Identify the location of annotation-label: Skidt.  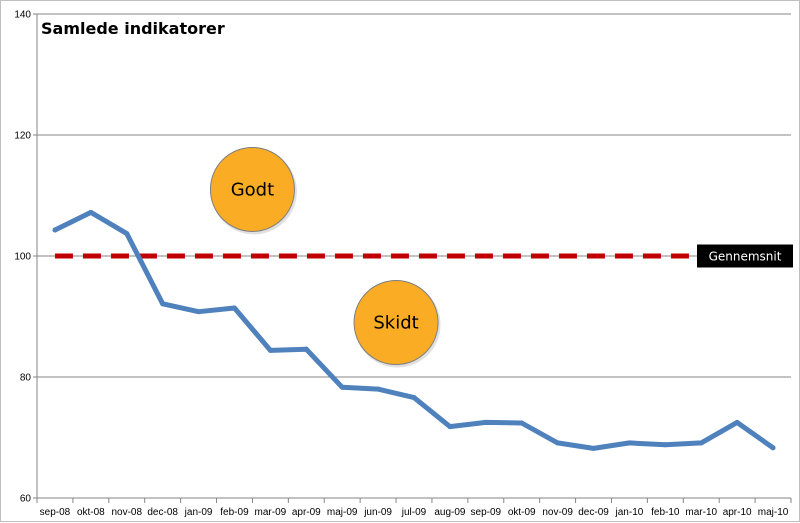
(395, 323).